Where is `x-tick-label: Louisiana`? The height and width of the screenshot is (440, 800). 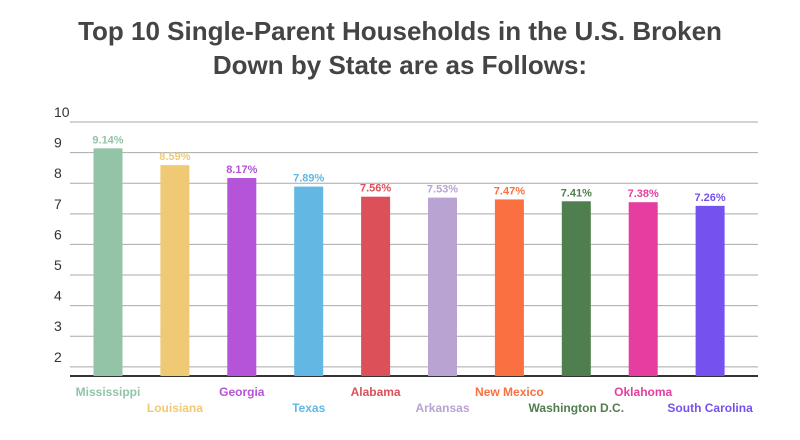
x-tick-label: Louisiana is located at coordinates (175, 408).